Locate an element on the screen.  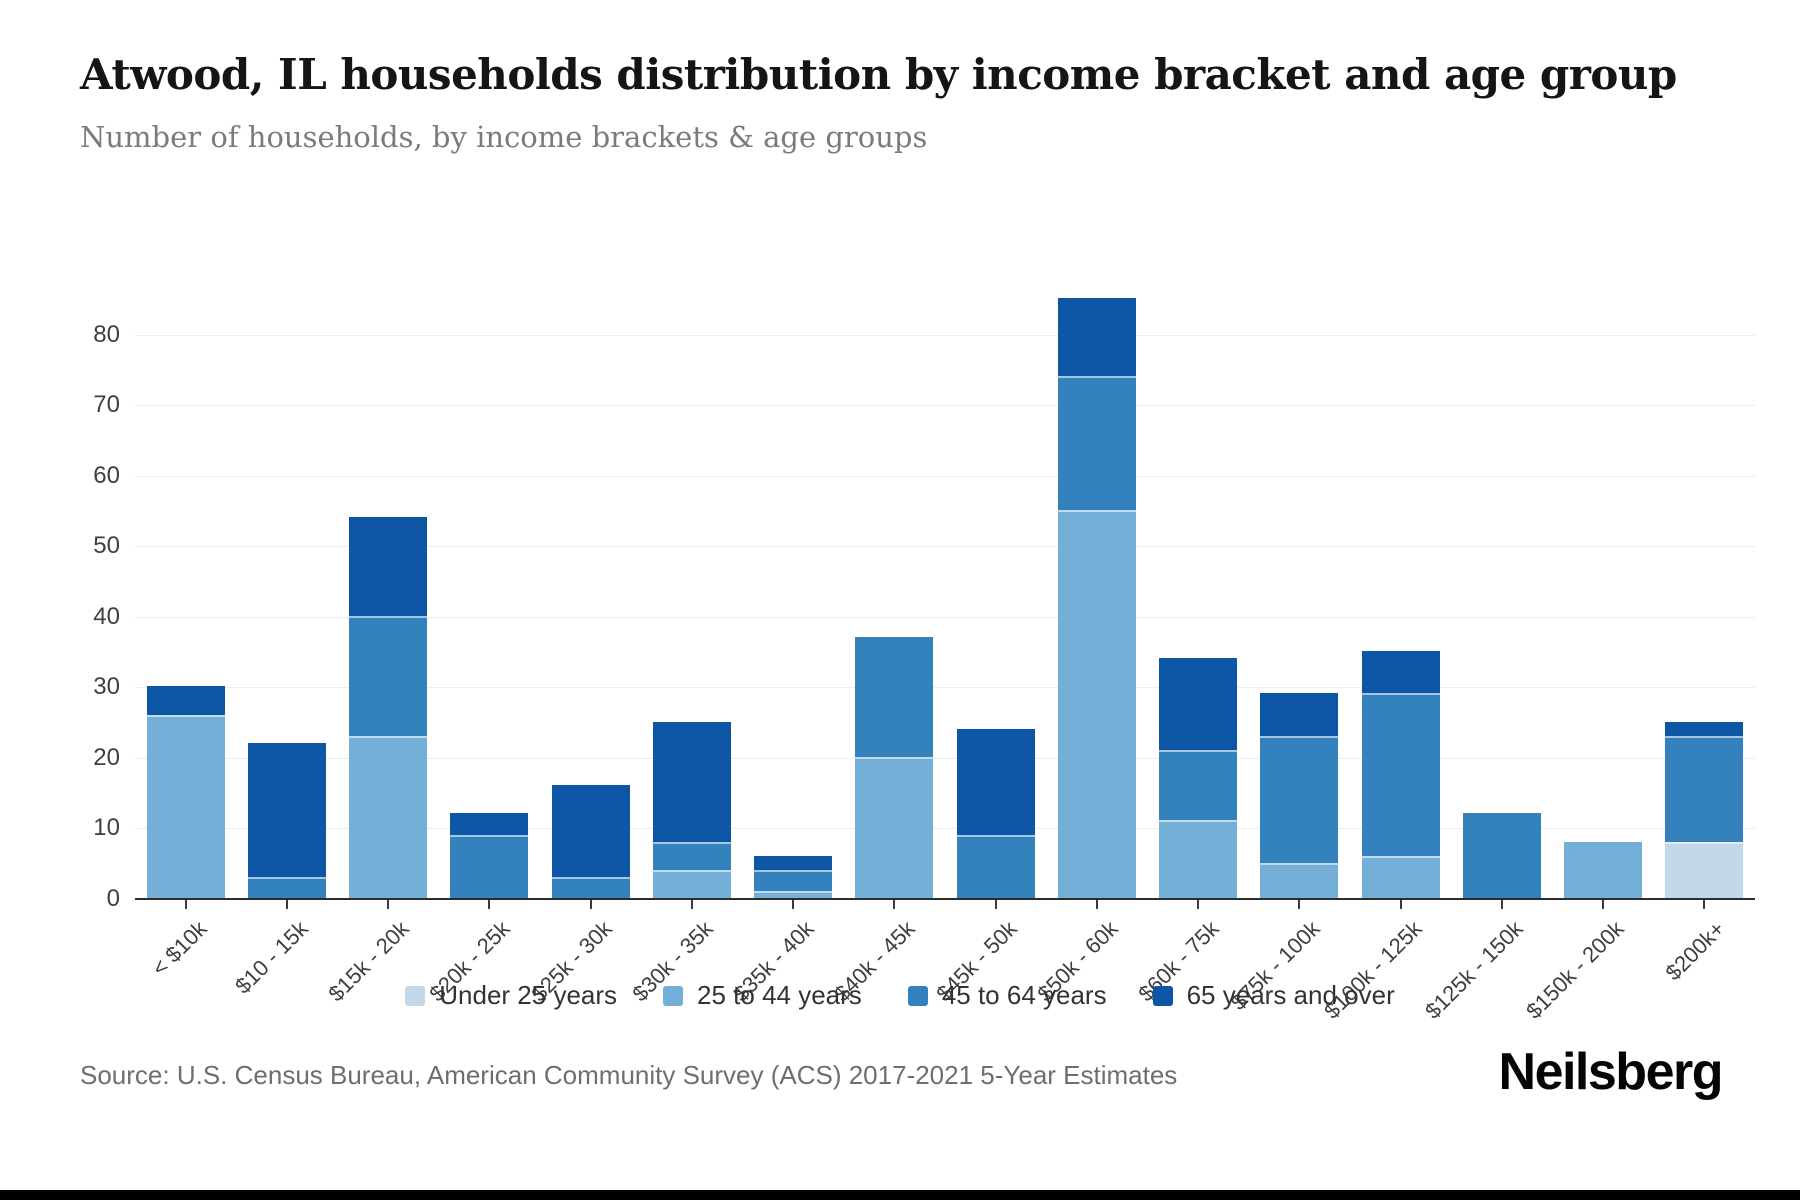
legend-item: 25 to 44 years is located at coordinates (762, 995).